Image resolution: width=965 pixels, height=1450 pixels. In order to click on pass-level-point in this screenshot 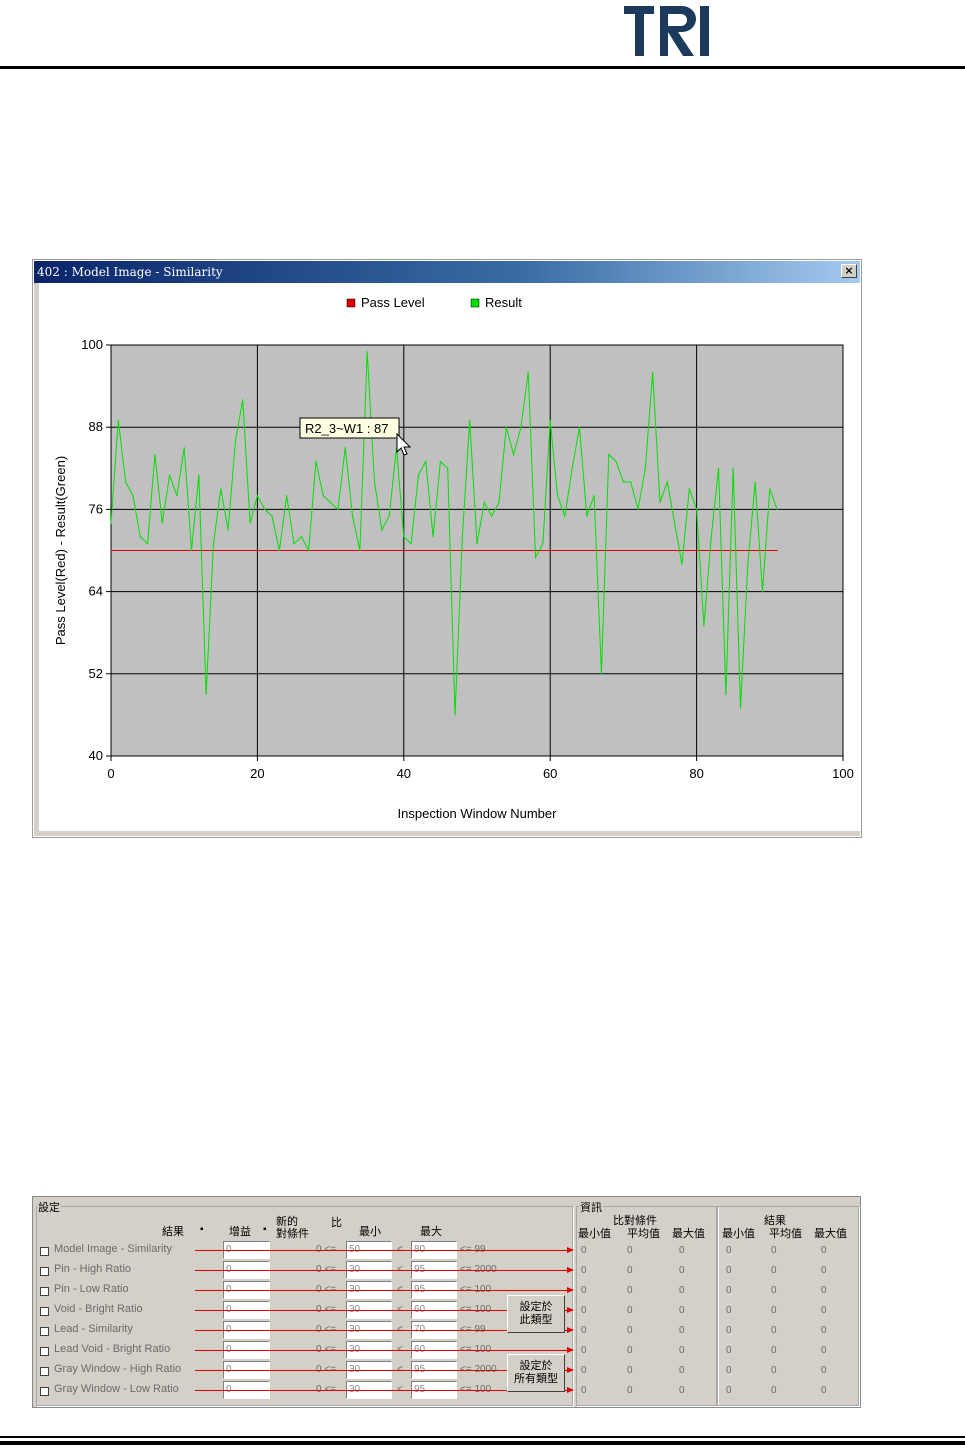, I will do `click(111, 550)`.